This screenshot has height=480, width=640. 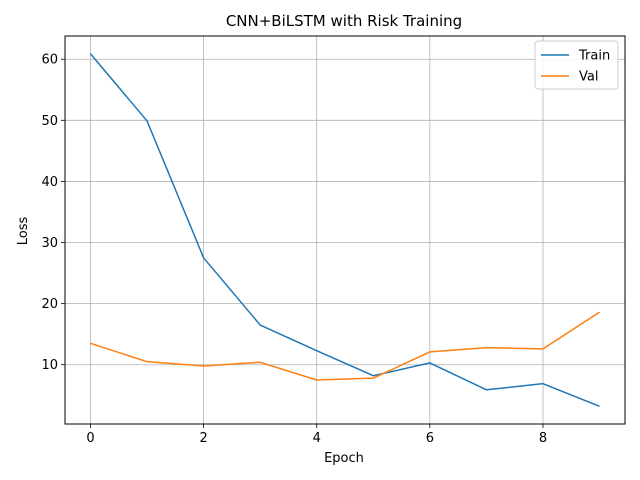 I want to click on x-axis-label: Epoch, so click(x=344, y=458).